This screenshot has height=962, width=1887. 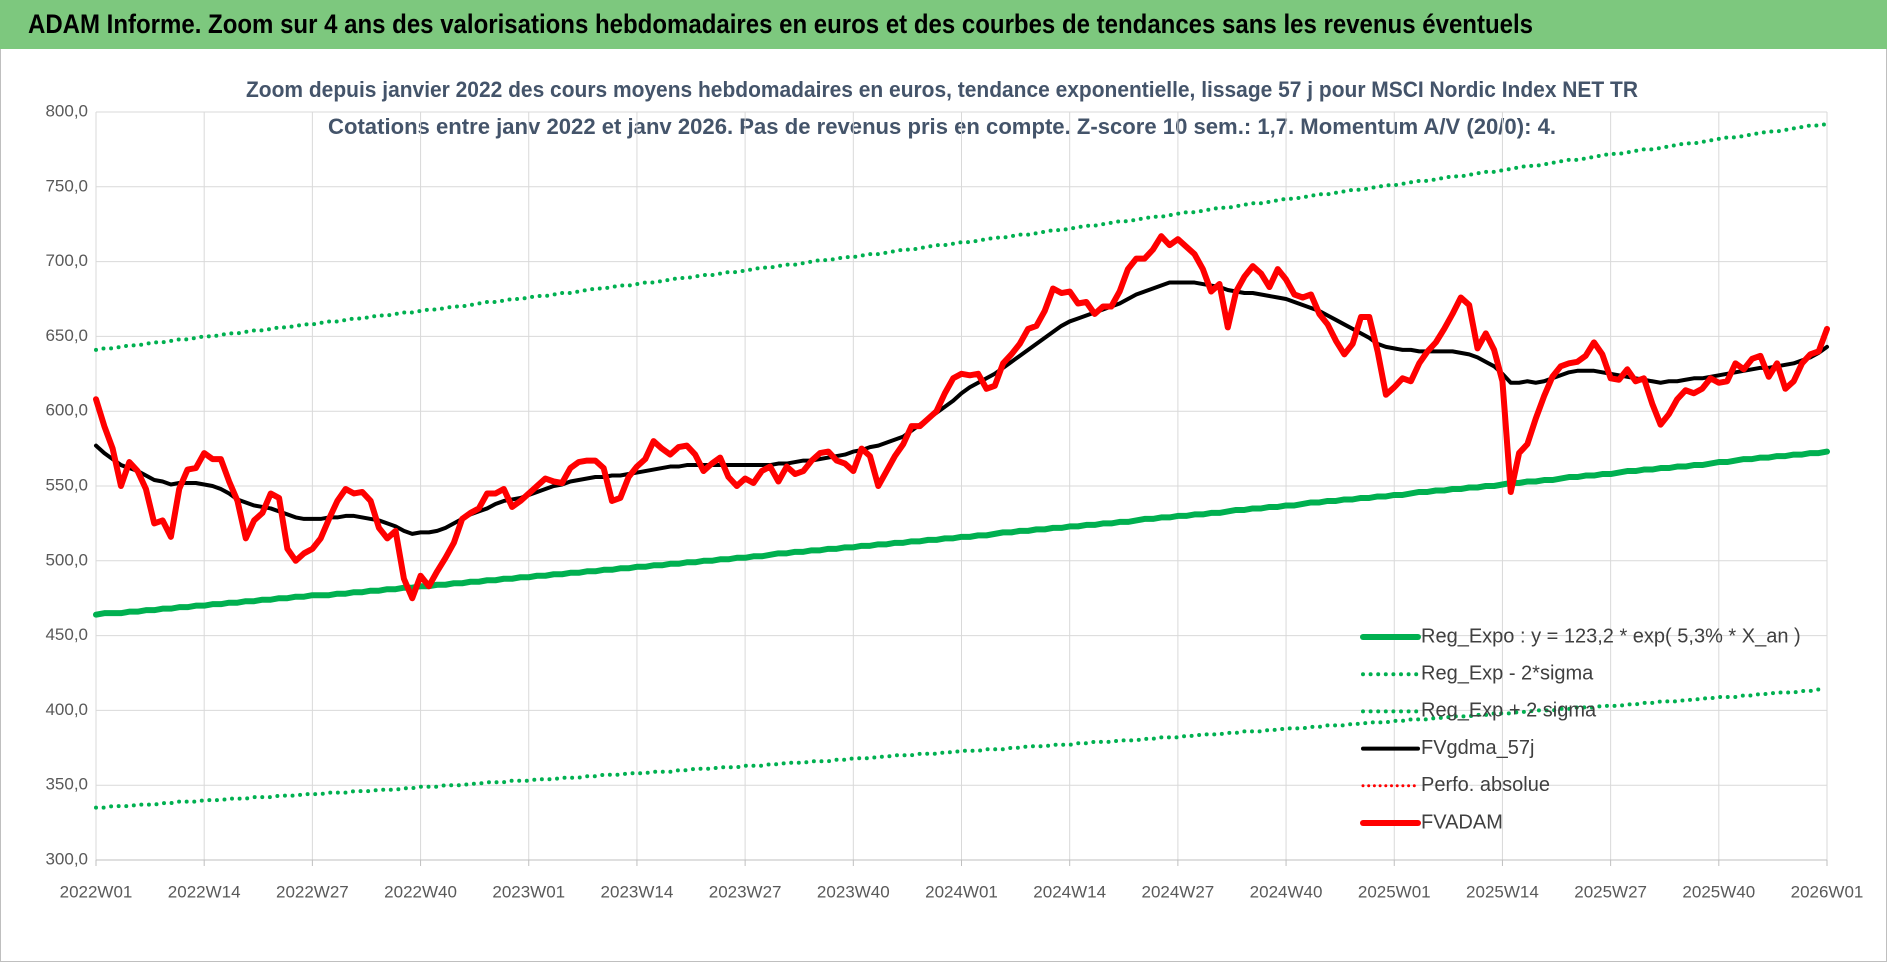 What do you see at coordinates (204, 891) in the screenshot?
I see `x-tick-label: 2022W14` at bounding box center [204, 891].